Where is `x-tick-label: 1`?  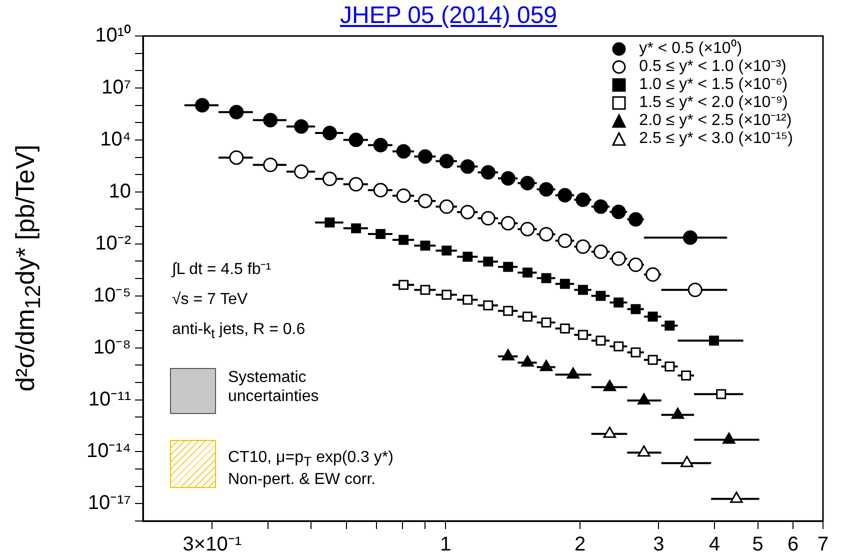
x-tick-label: 1 is located at coordinates (446, 545).